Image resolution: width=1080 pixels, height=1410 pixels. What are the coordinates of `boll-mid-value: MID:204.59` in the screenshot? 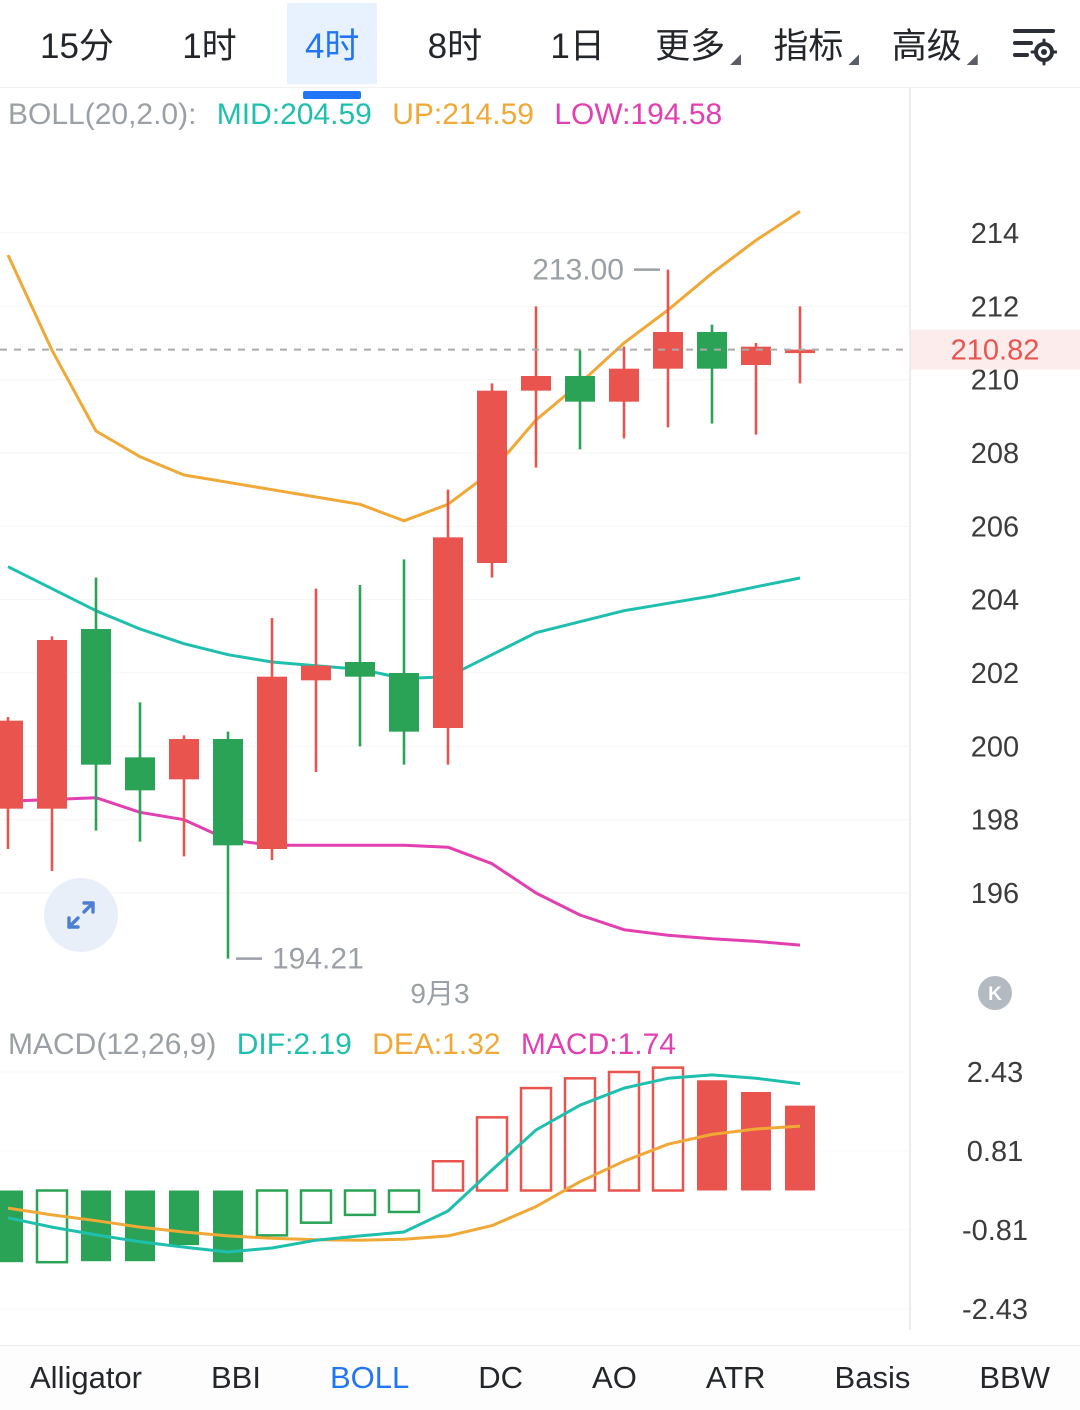 It's located at (294, 114).